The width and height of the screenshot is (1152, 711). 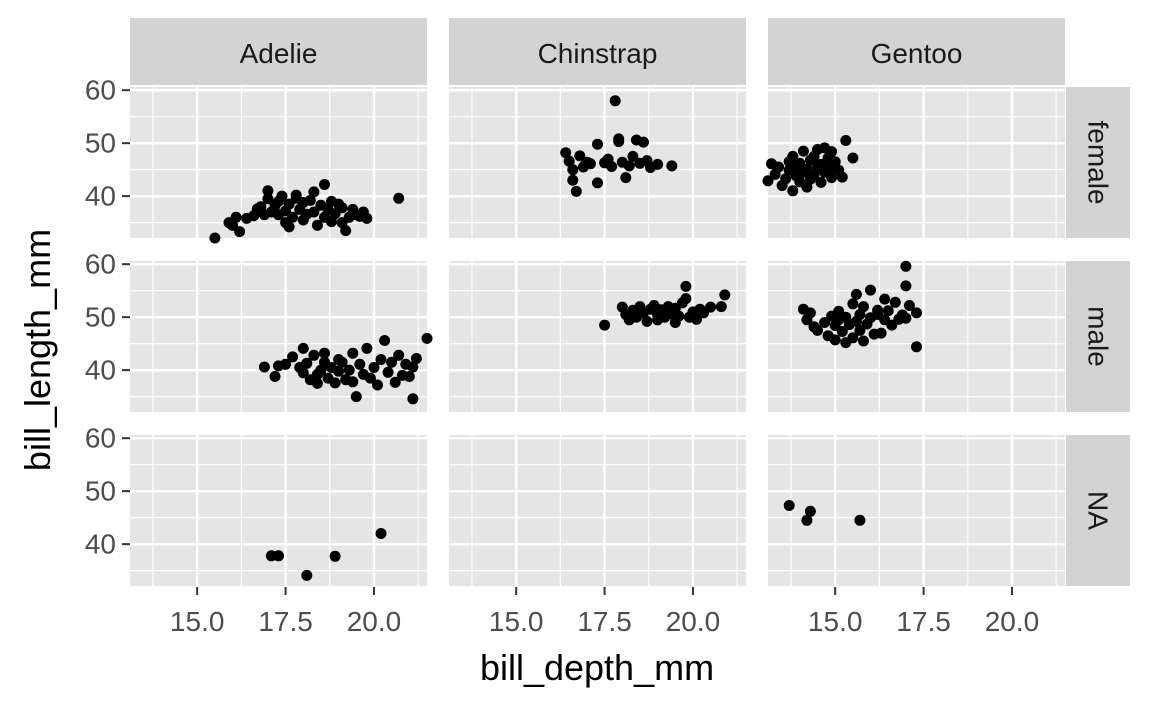 What do you see at coordinates (597, 667) in the screenshot?
I see `x-axis-title: bill_depth_mm` at bounding box center [597, 667].